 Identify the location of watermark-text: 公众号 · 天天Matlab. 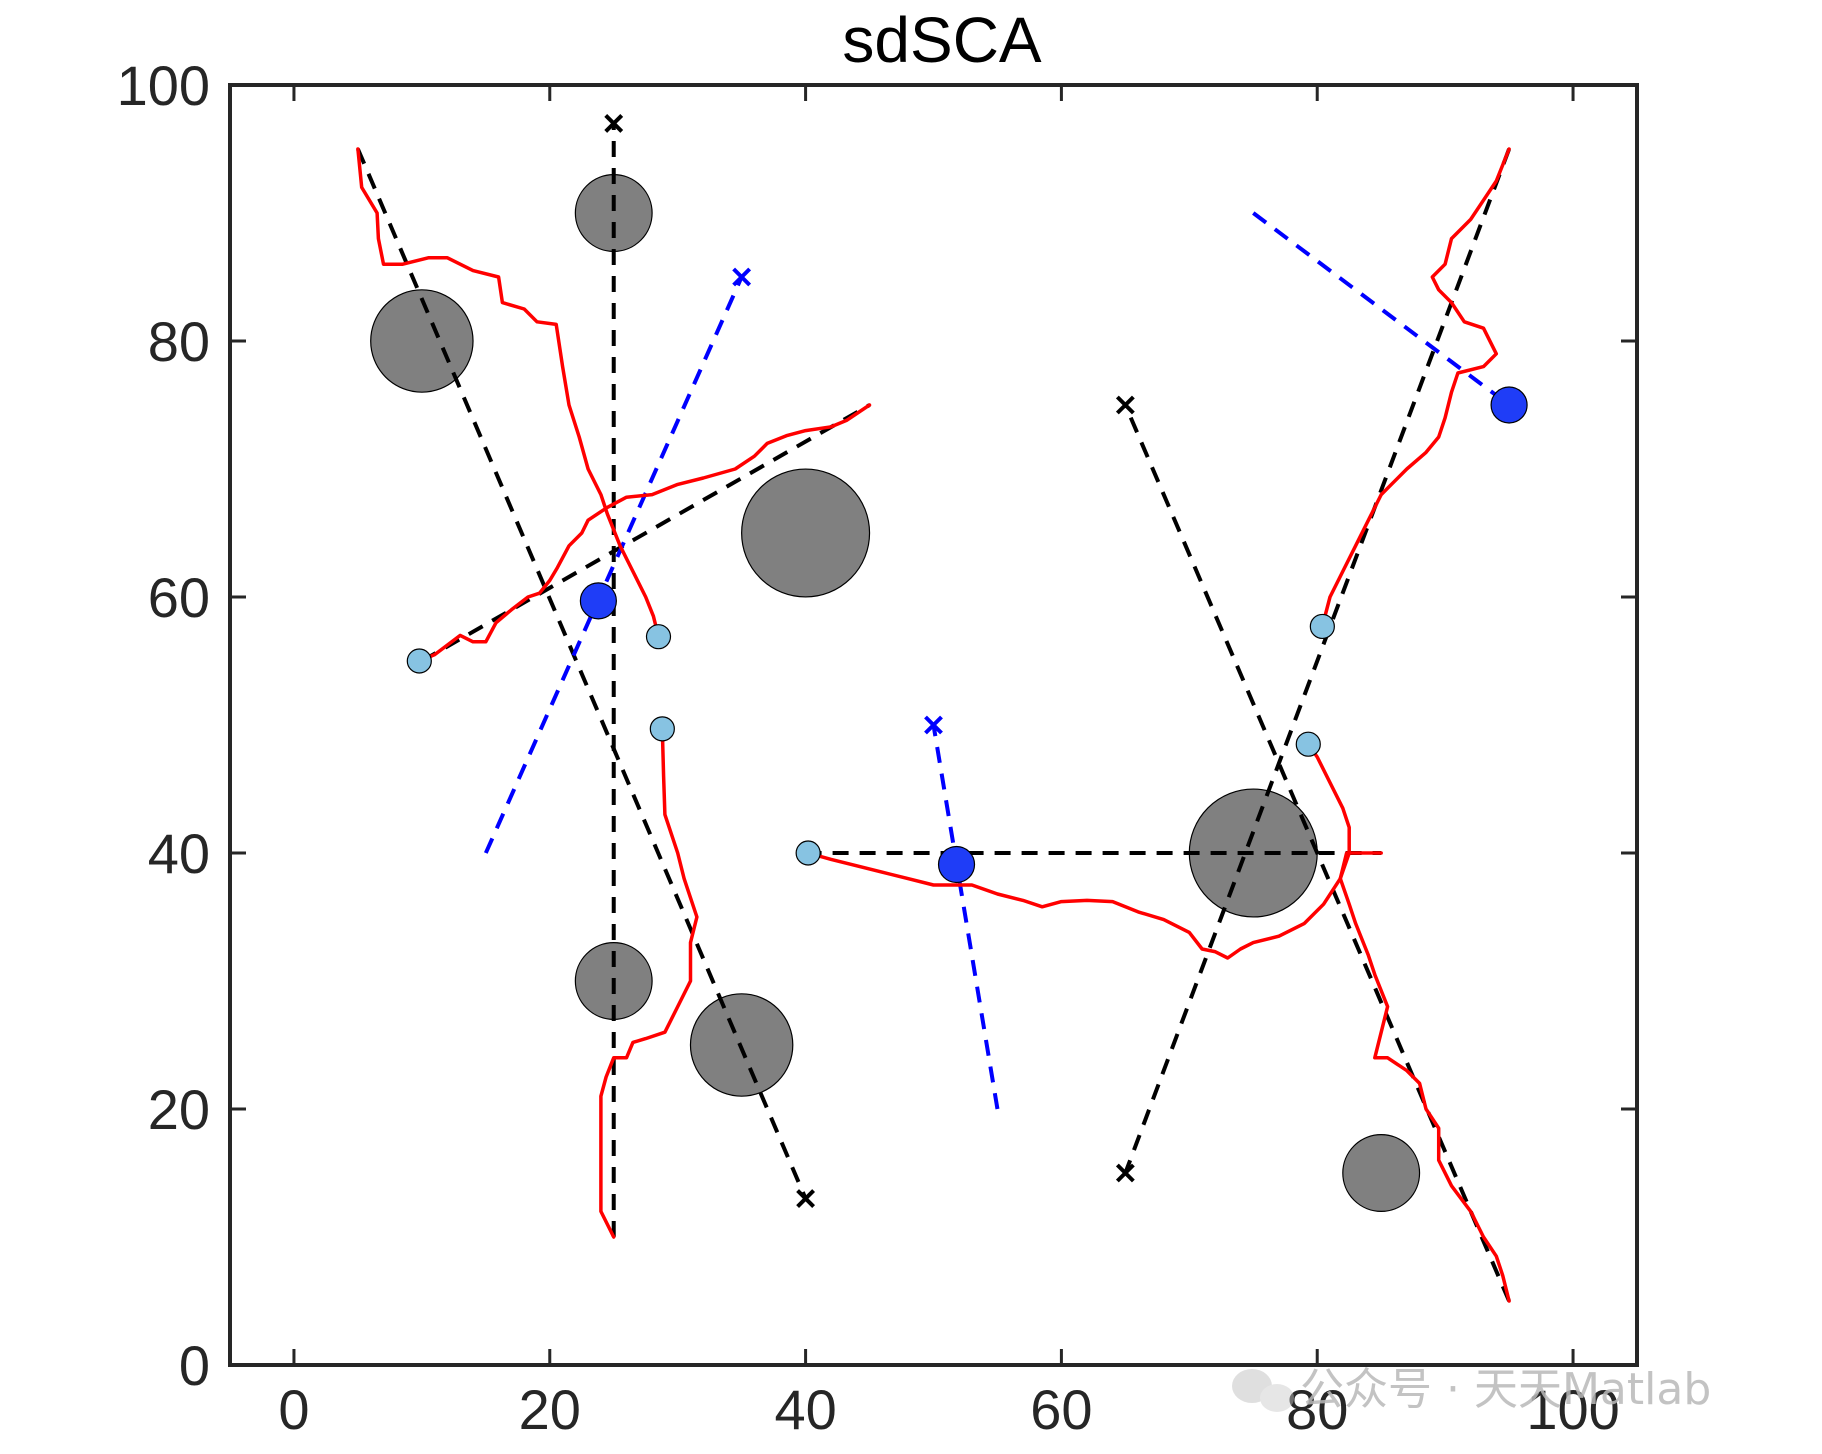
(1505, 1389).